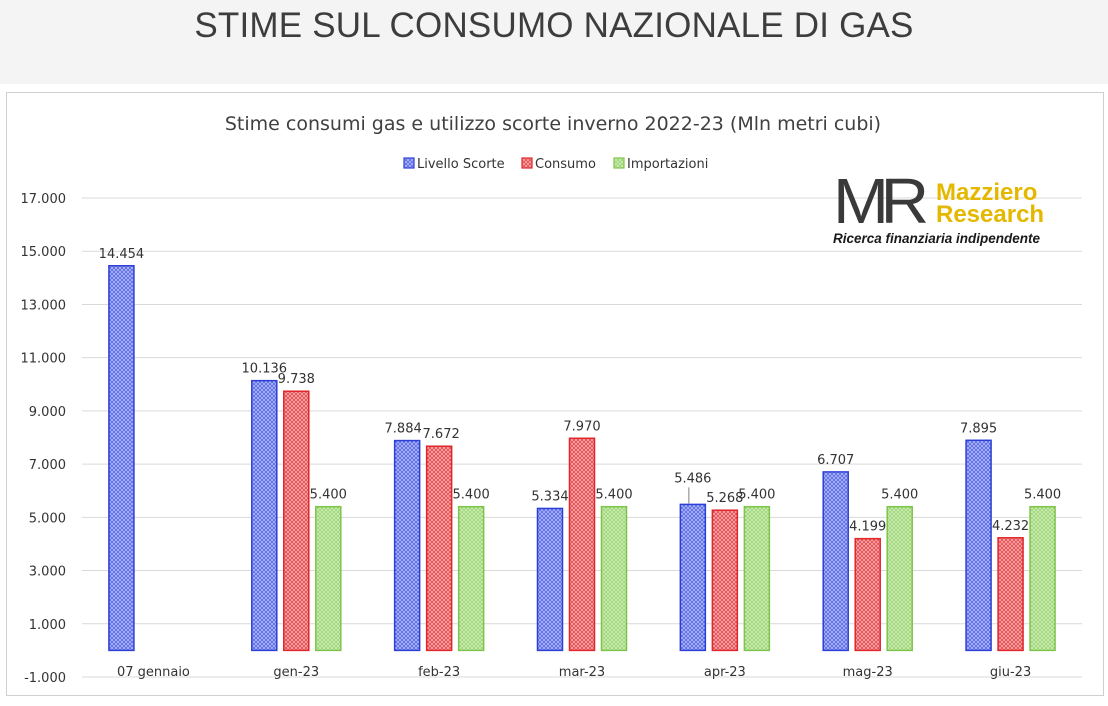 The height and width of the screenshot is (706, 1108). Describe the element at coordinates (44, 199) in the screenshot. I see `y-tick-label: 17.000` at that location.